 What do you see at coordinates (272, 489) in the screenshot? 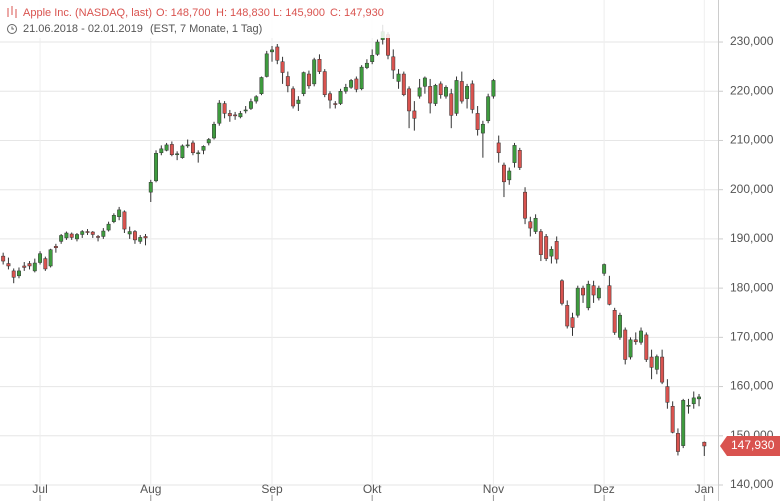
I see `x-tick-label: Sep` at bounding box center [272, 489].